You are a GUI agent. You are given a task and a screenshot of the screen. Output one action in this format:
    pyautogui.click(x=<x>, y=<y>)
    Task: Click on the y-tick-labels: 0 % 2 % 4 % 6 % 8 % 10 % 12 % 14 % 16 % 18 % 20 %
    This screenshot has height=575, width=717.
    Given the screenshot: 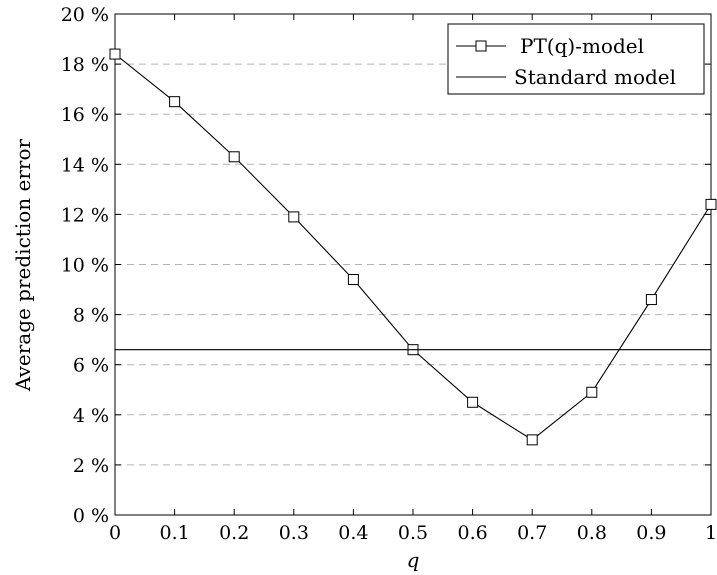 What is the action you would take?
    pyautogui.click(x=85, y=265)
    